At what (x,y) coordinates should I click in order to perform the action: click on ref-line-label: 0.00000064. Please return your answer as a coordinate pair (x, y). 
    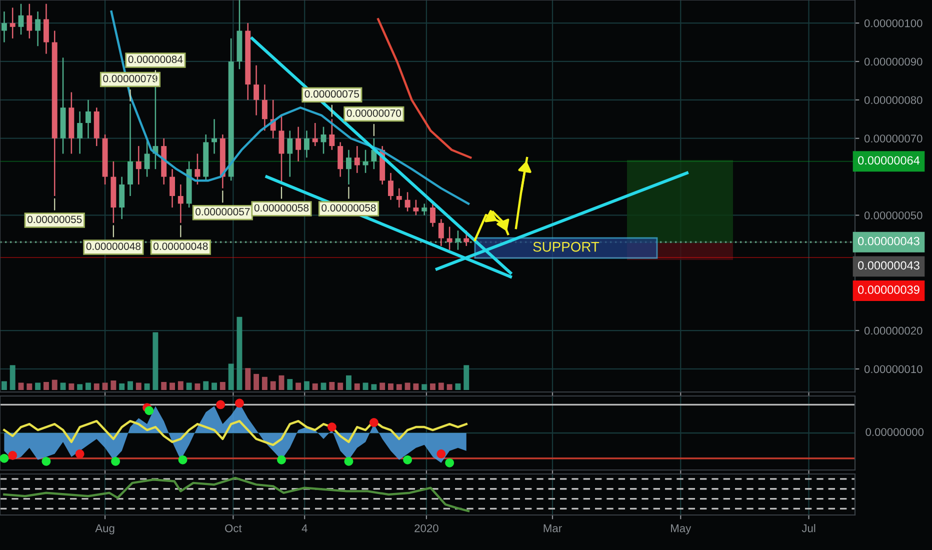
    Looking at the image, I should click on (889, 160).